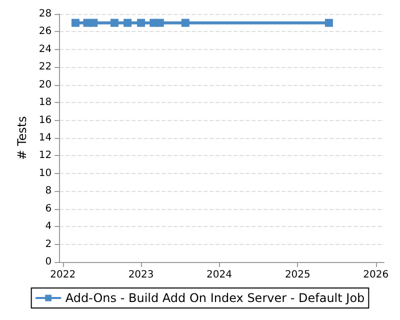 This screenshot has width=400, height=320. What do you see at coordinates (48, 191) in the screenshot?
I see `y-tick-label: 8` at bounding box center [48, 191].